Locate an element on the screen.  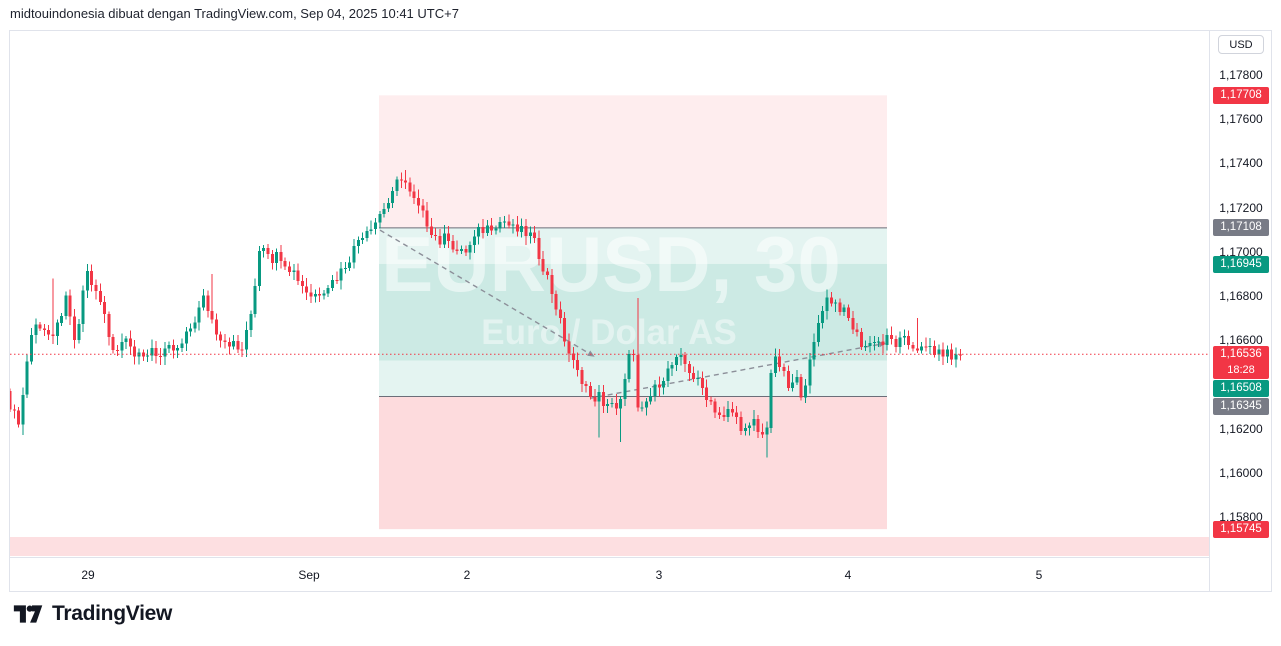
time-tick-label: 2 is located at coordinates (467, 575).